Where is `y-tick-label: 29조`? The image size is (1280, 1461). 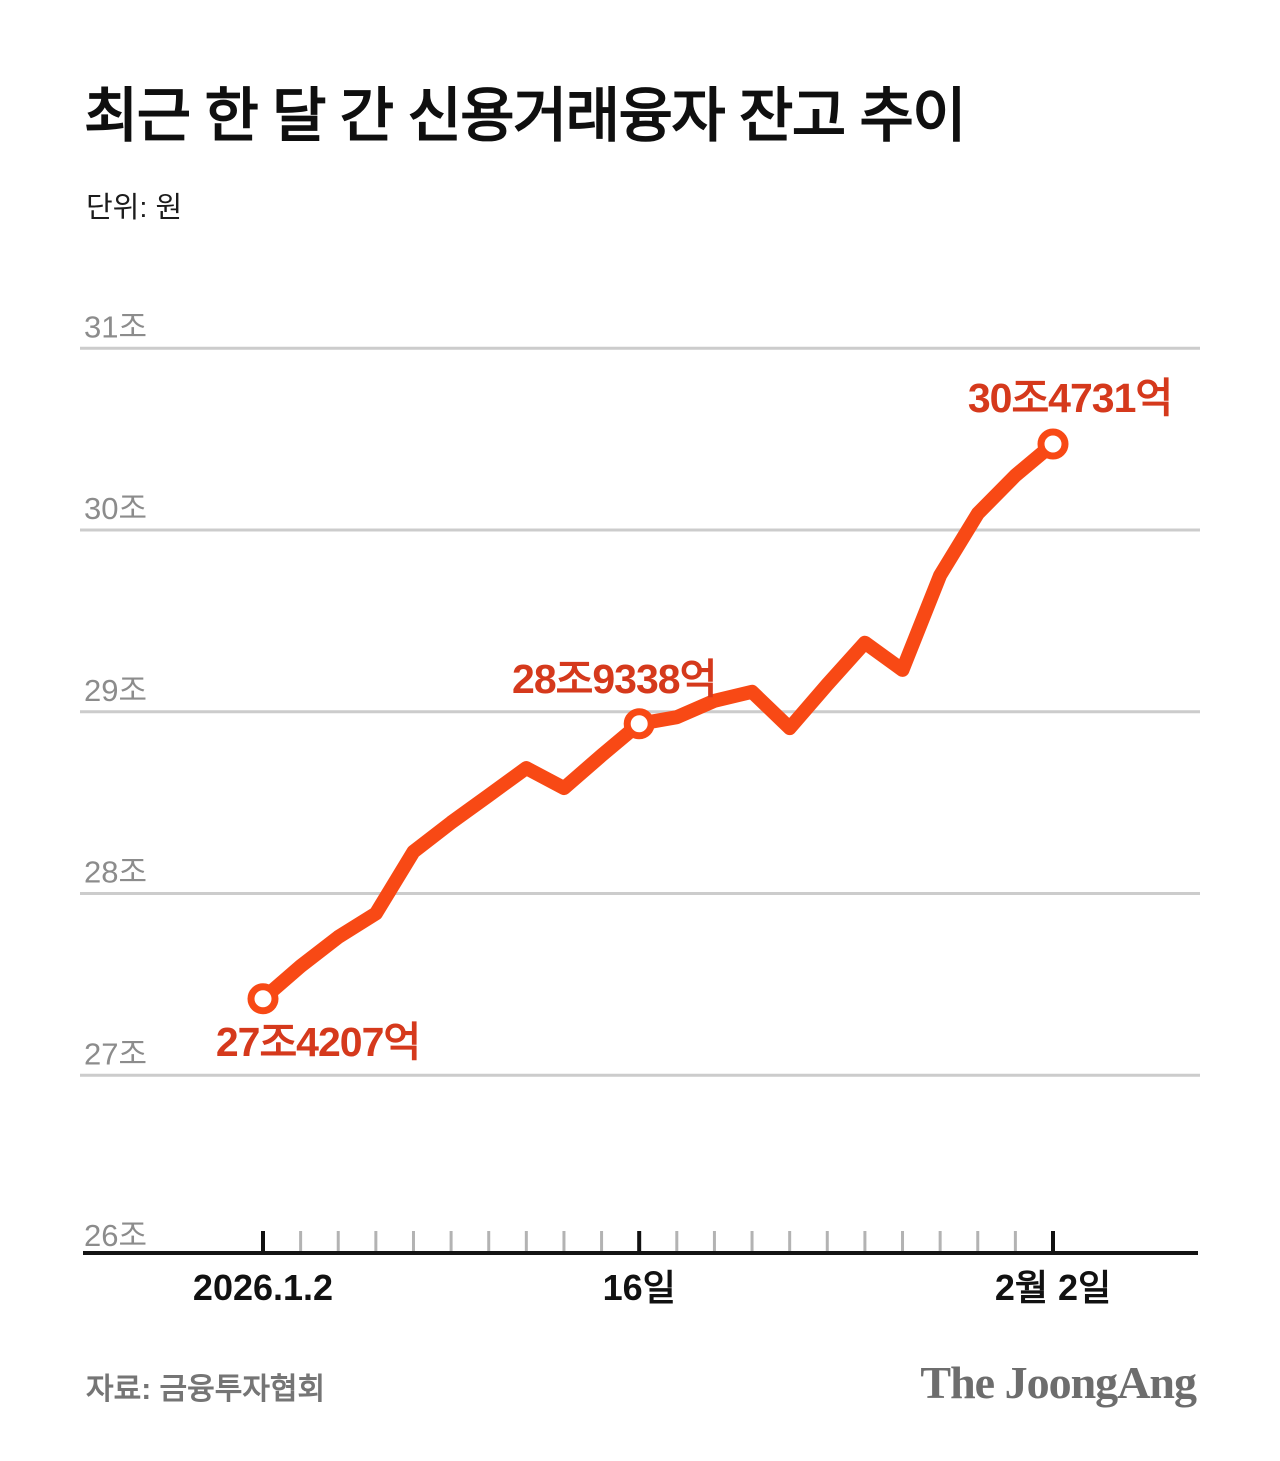 y-tick-label: 29조 is located at coordinates (115, 690).